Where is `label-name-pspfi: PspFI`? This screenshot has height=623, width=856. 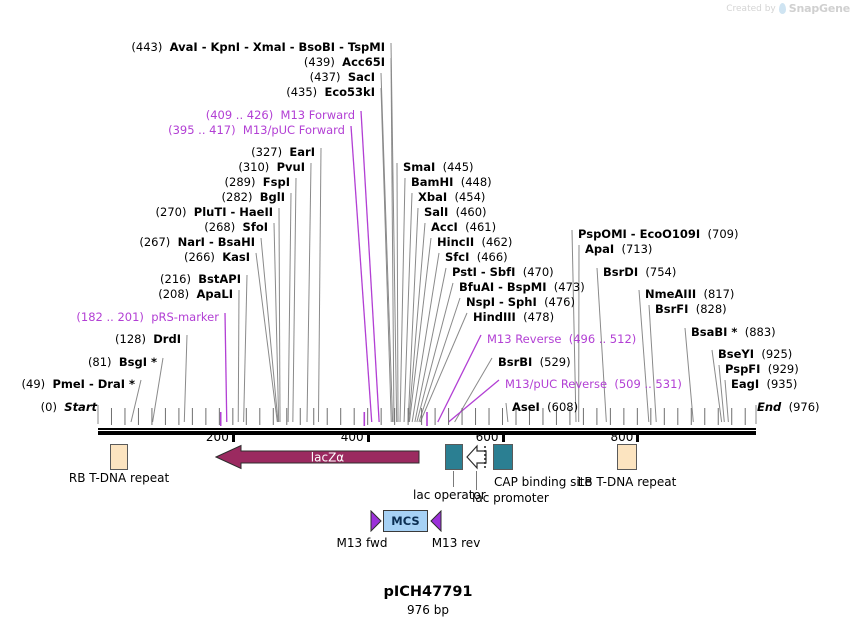 label-name-pspfi: PspFI is located at coordinates (743, 369).